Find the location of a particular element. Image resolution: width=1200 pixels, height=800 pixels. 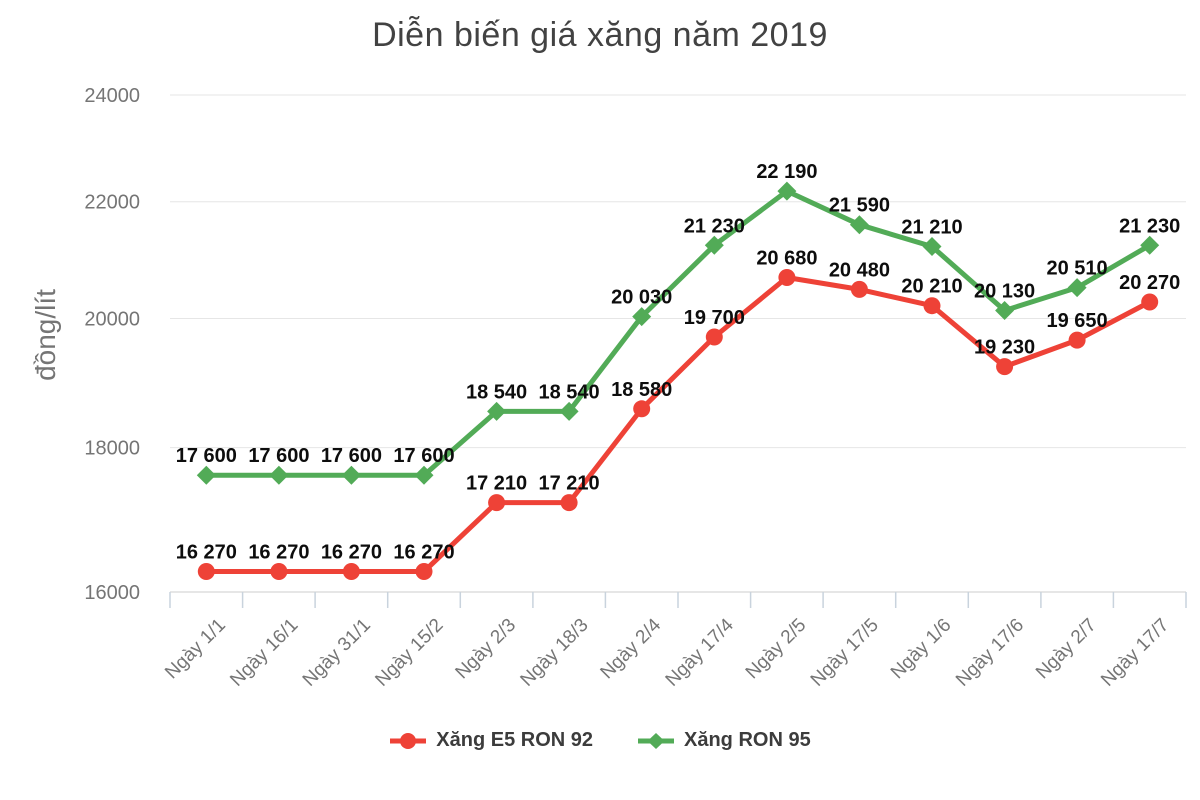

x-tick-label: Ngày 17/5 is located at coordinates (845, 653).